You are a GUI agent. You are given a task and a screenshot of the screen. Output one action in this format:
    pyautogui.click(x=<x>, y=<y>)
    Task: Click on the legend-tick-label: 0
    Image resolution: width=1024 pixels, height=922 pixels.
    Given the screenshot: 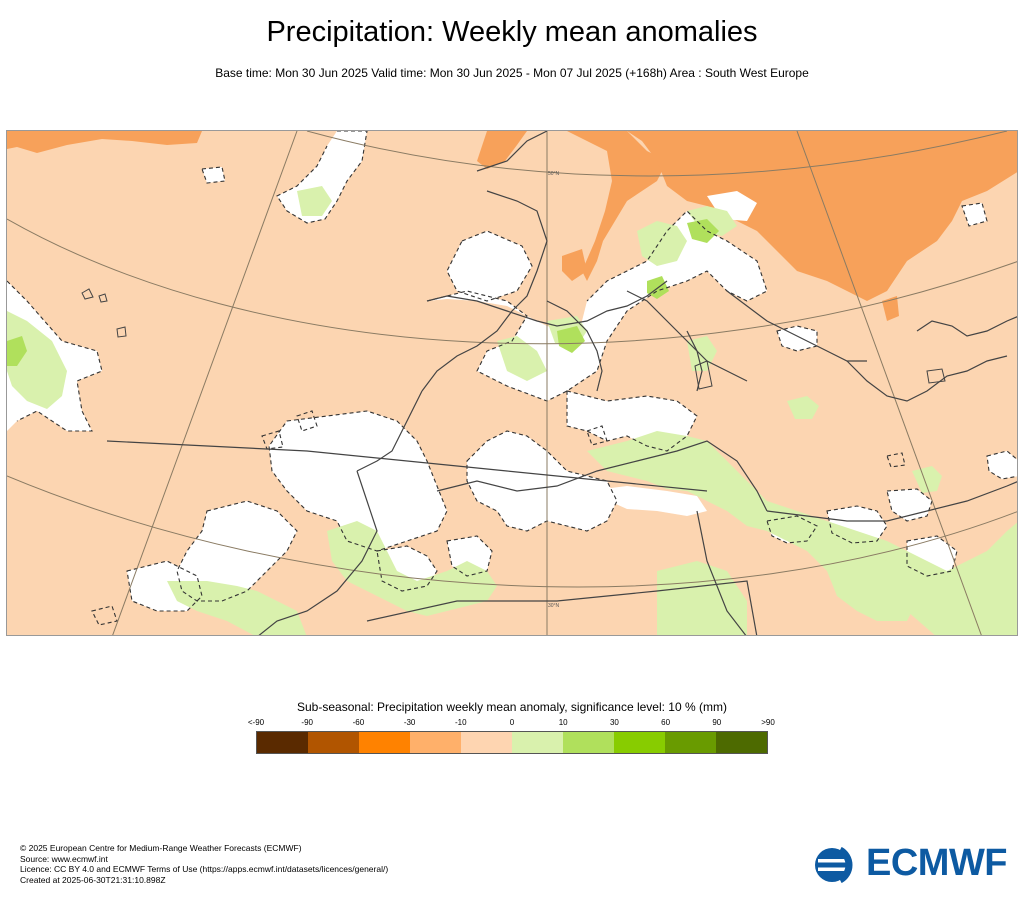 What is the action you would take?
    pyautogui.click(x=512, y=722)
    